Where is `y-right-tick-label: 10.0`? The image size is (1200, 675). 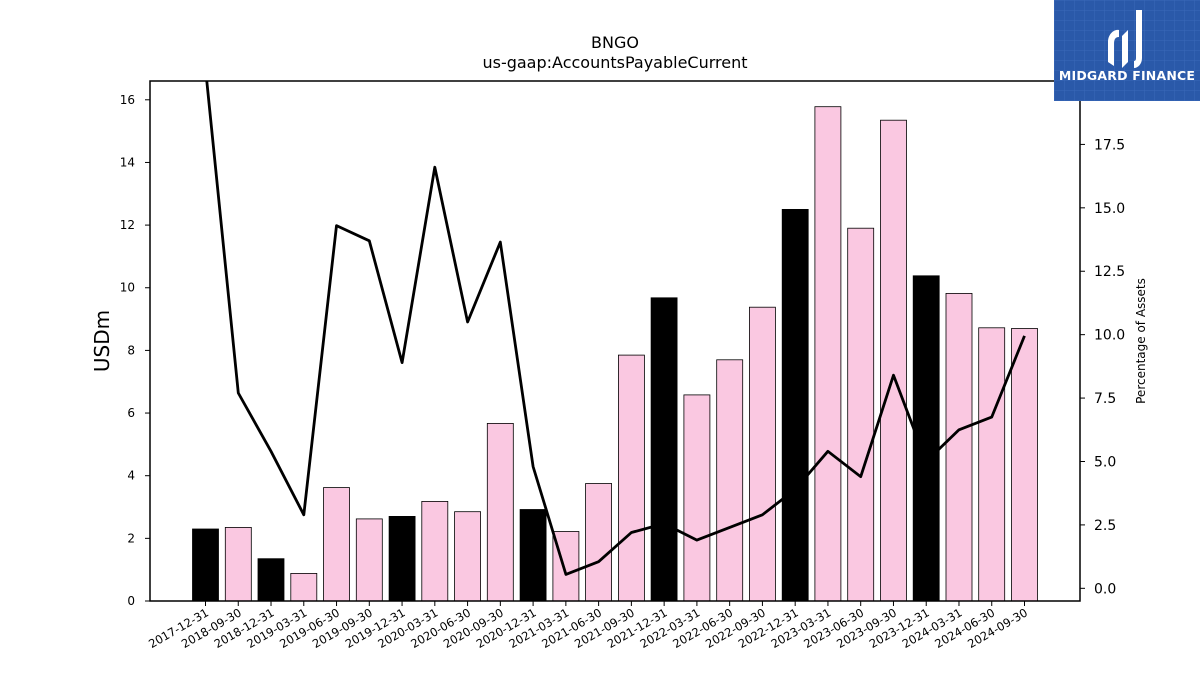 y-right-tick-label: 10.0 is located at coordinates (1109, 336).